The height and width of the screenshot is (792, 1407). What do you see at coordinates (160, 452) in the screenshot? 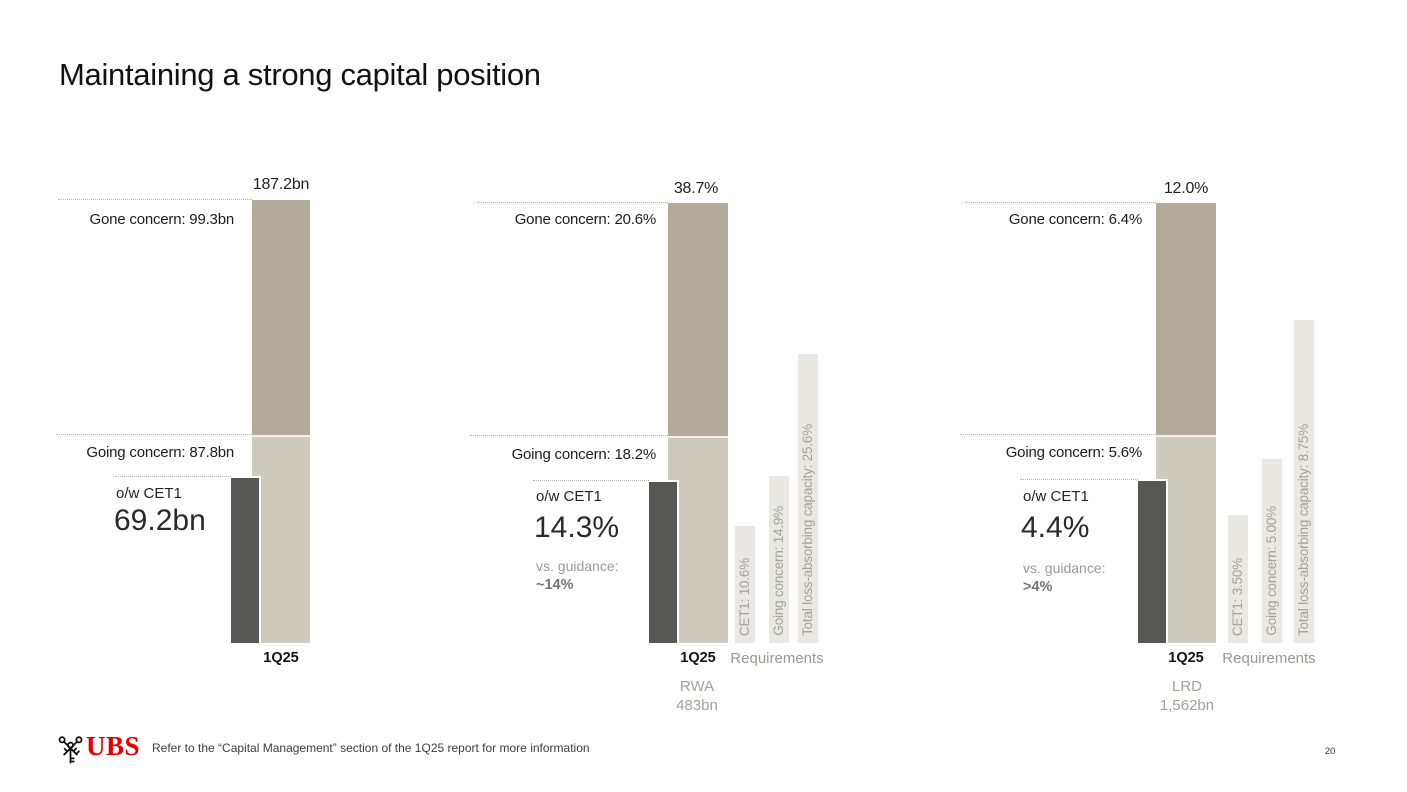
I see `going-concern-label: Going concern: 87.8bn` at bounding box center [160, 452].